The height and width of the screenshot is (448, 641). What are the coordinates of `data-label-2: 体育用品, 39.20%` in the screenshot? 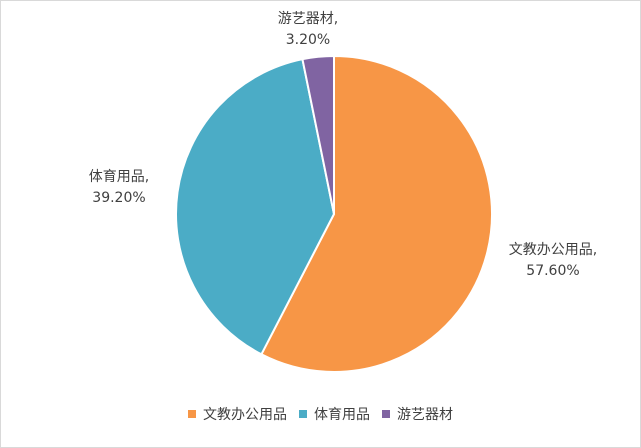 It's located at (119, 187).